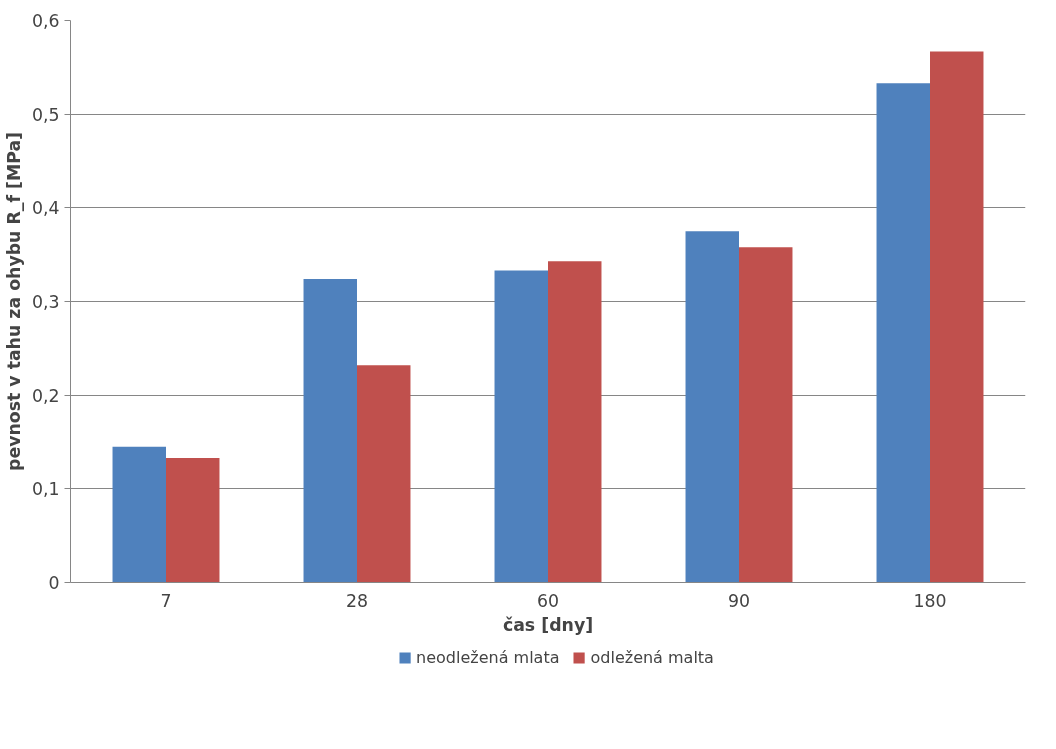  I want to click on x-tick-label: 28, so click(357, 600).